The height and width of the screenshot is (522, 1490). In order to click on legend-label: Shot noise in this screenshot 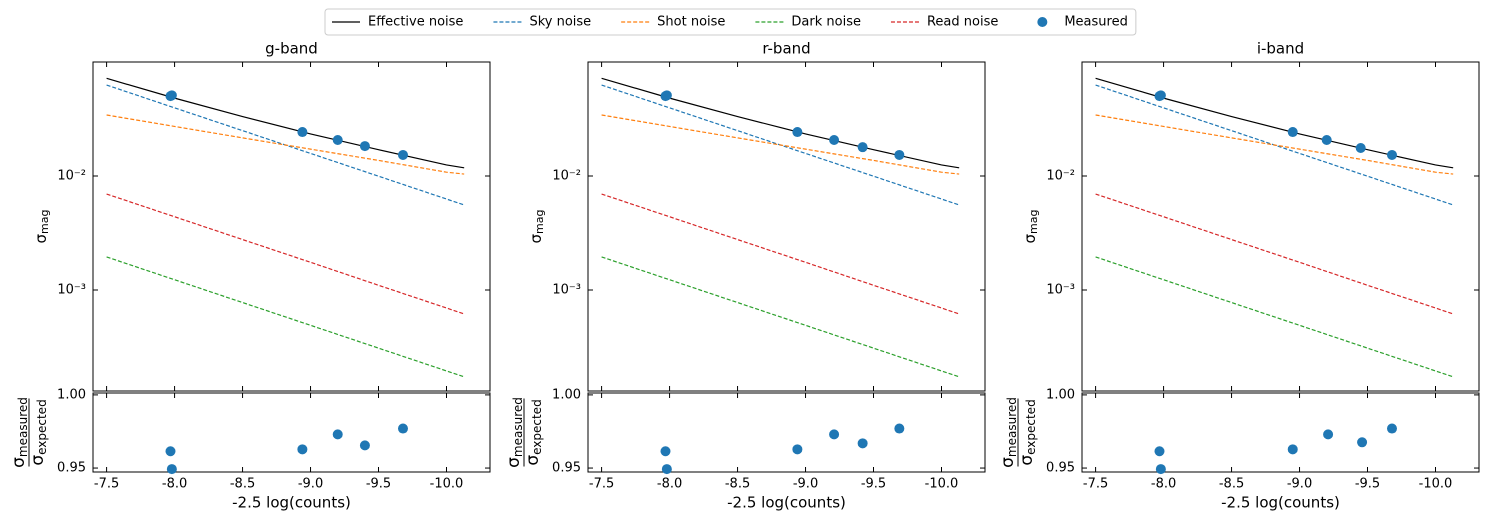, I will do `click(691, 22)`.